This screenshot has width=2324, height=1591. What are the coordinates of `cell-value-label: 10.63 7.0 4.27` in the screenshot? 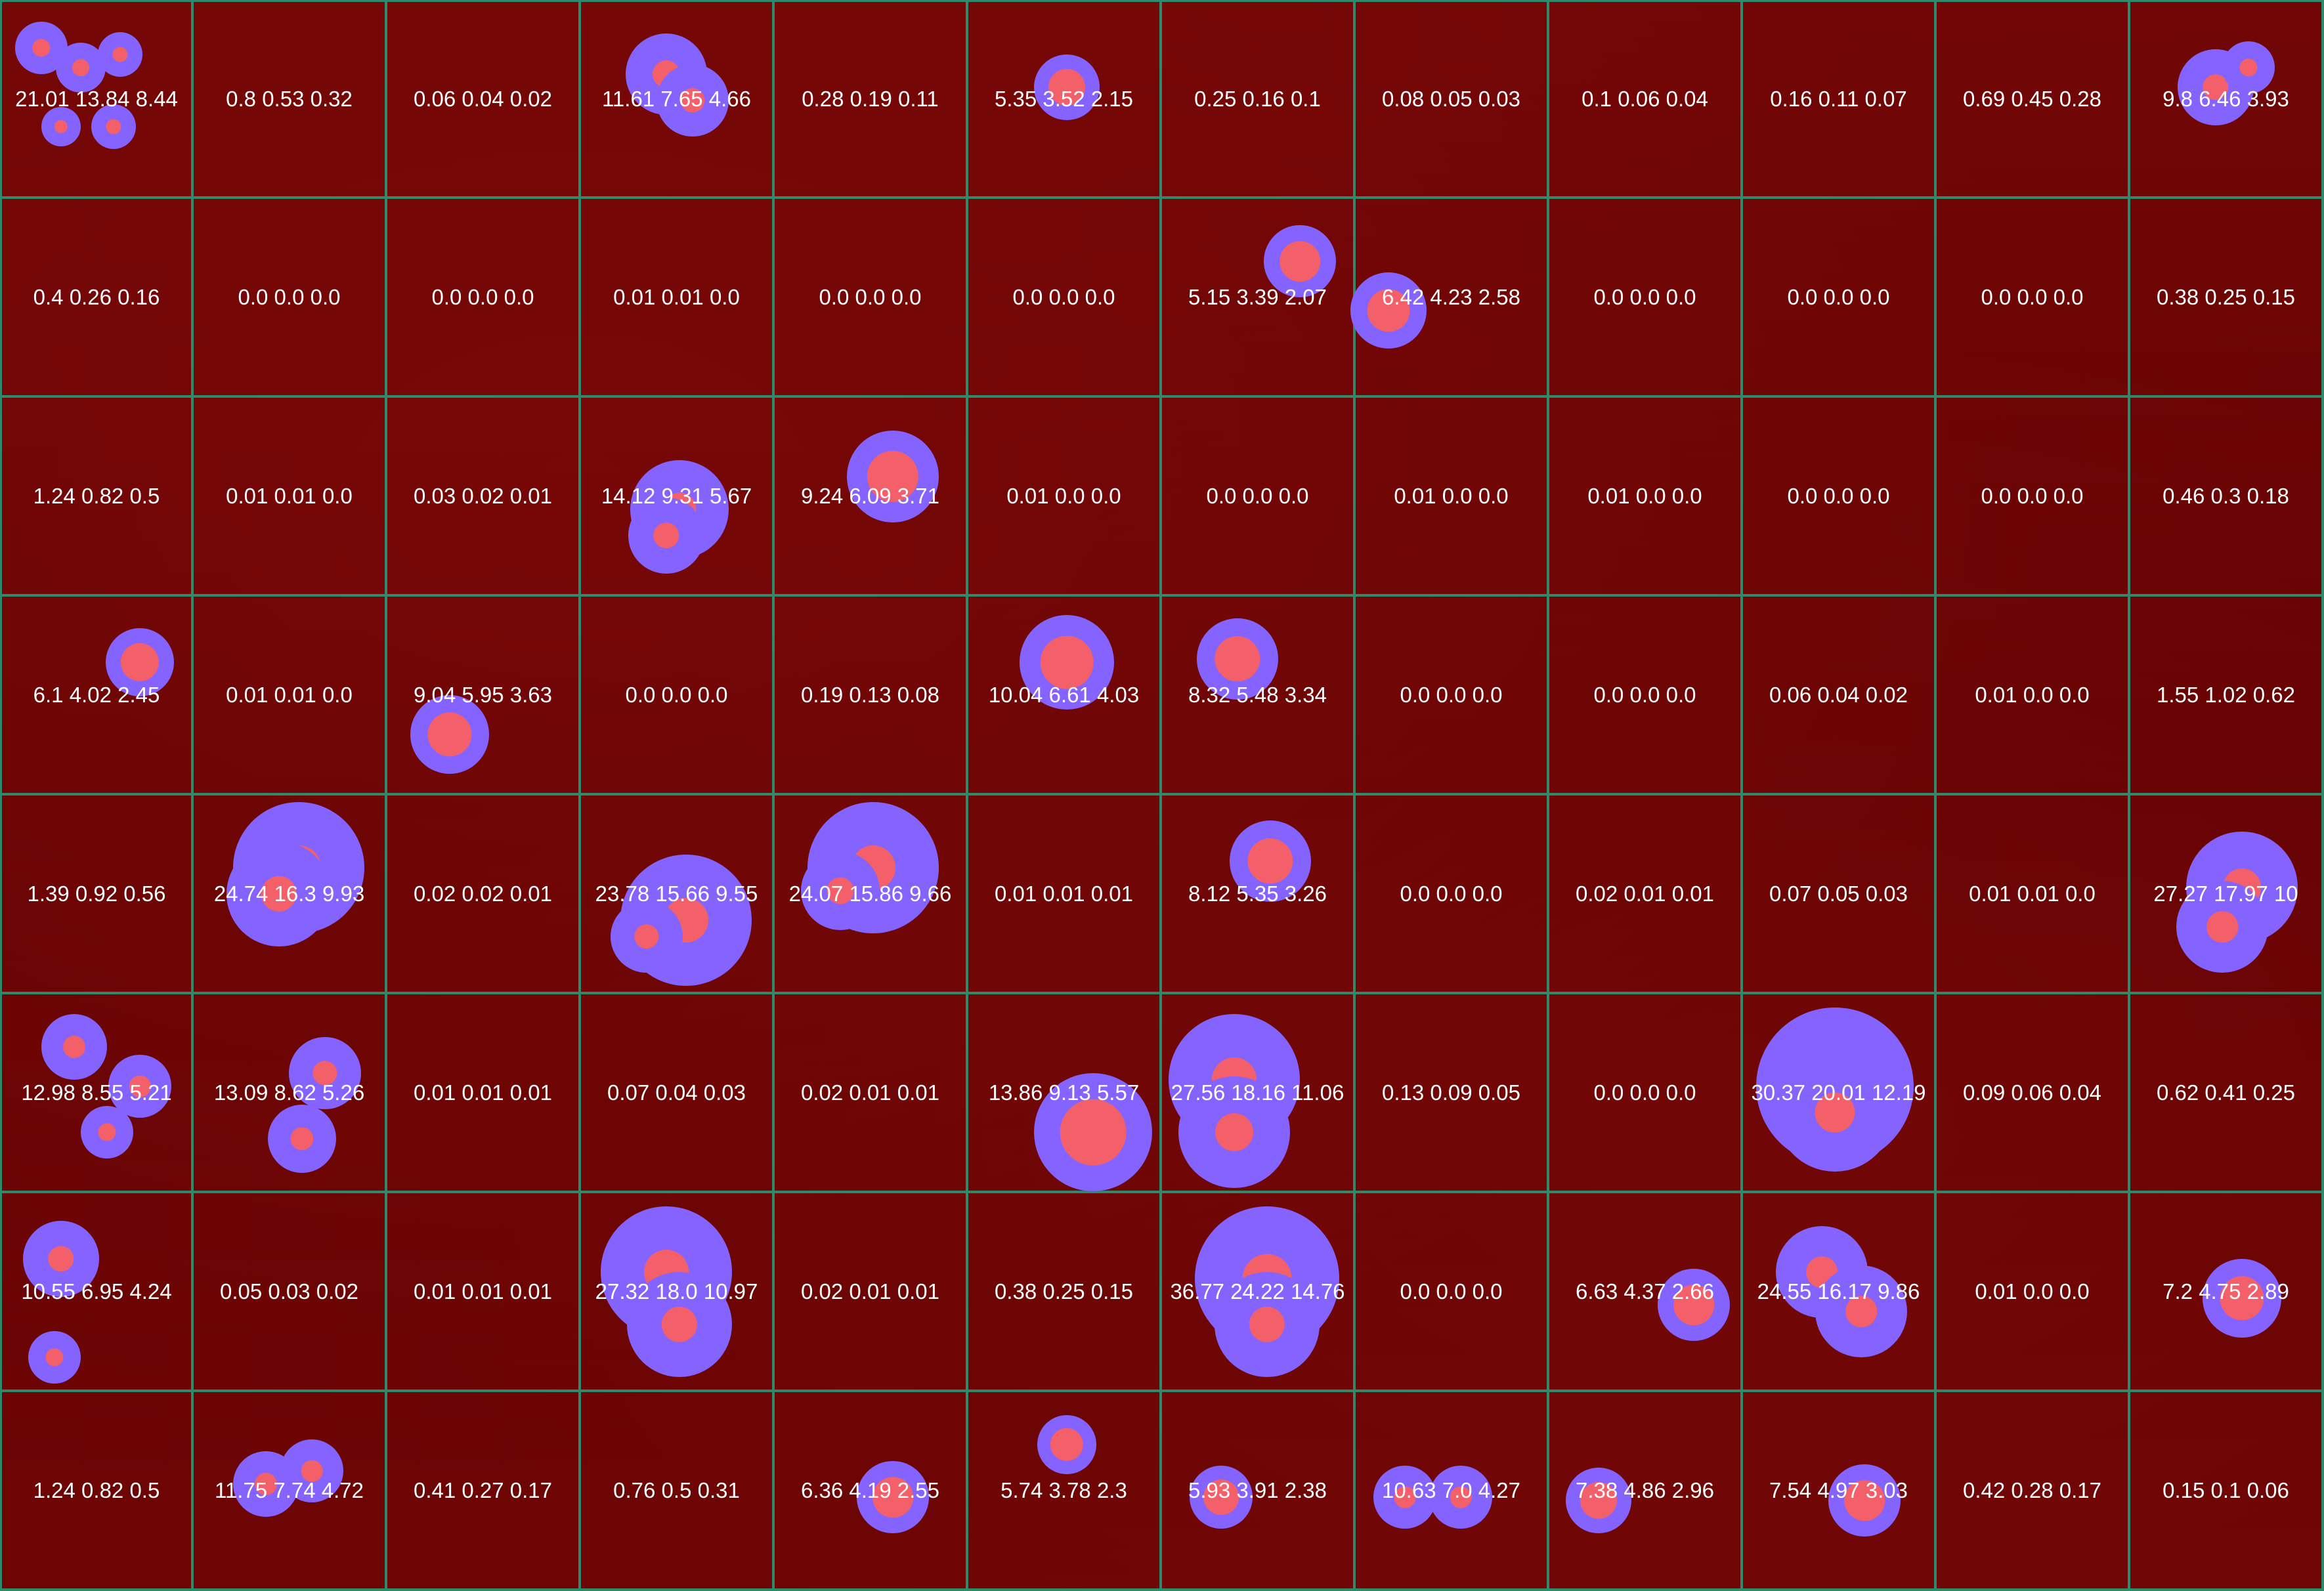 It's located at (1451, 1489).